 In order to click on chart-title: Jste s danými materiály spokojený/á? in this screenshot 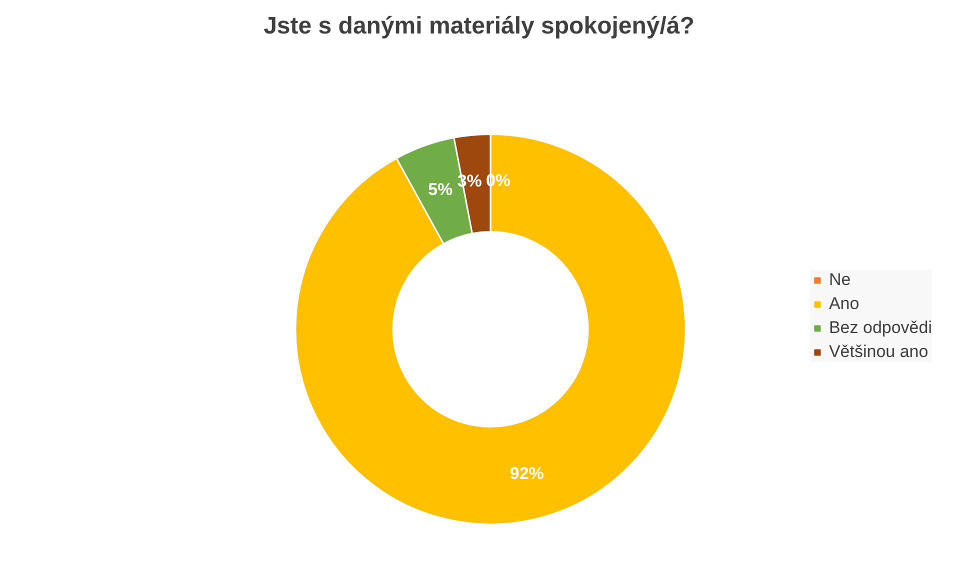, I will do `click(479, 26)`.